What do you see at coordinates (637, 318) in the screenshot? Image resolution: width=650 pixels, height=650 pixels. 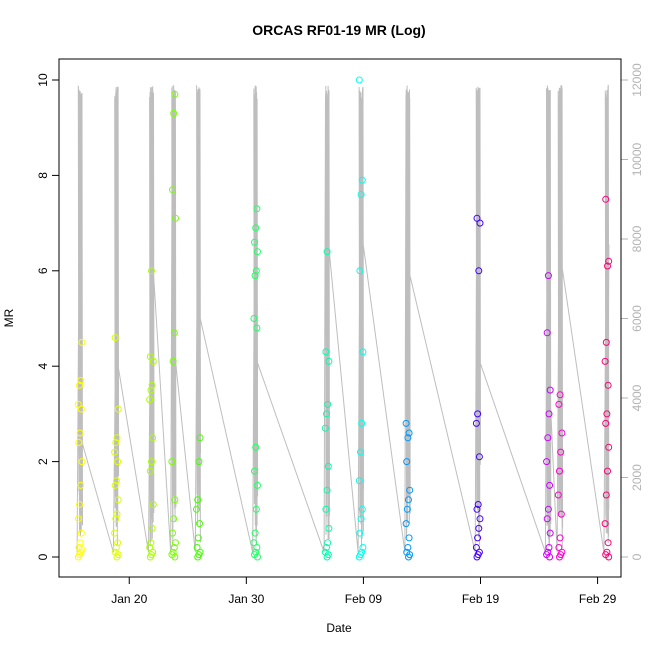 I see `y2-tick-label: 6000` at bounding box center [637, 318].